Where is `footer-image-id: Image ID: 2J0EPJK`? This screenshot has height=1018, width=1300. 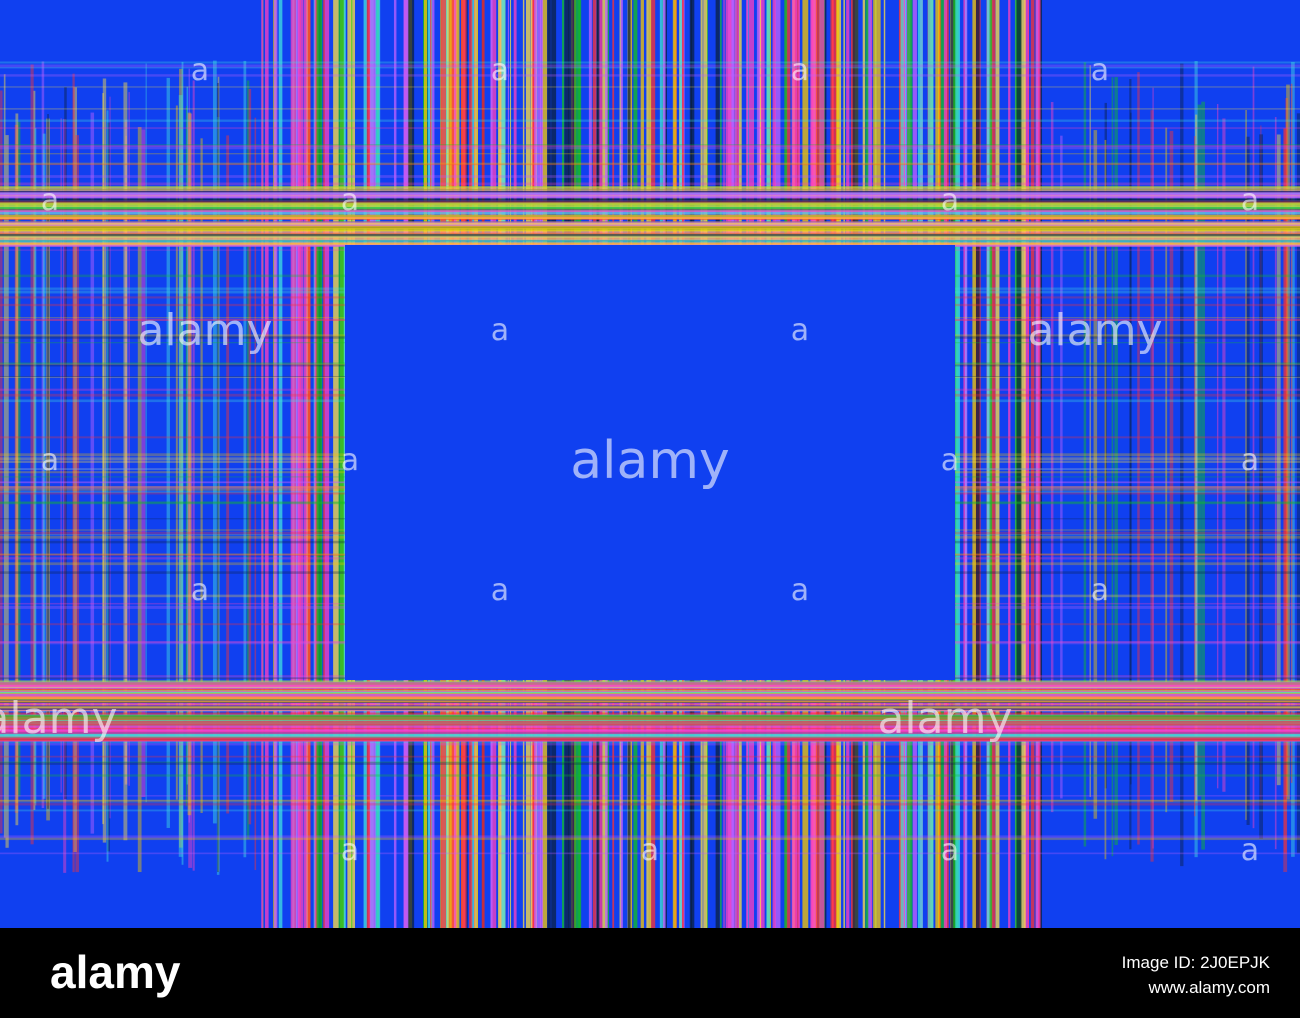 footer-image-id: Image ID: 2J0EPJK is located at coordinates (1196, 962).